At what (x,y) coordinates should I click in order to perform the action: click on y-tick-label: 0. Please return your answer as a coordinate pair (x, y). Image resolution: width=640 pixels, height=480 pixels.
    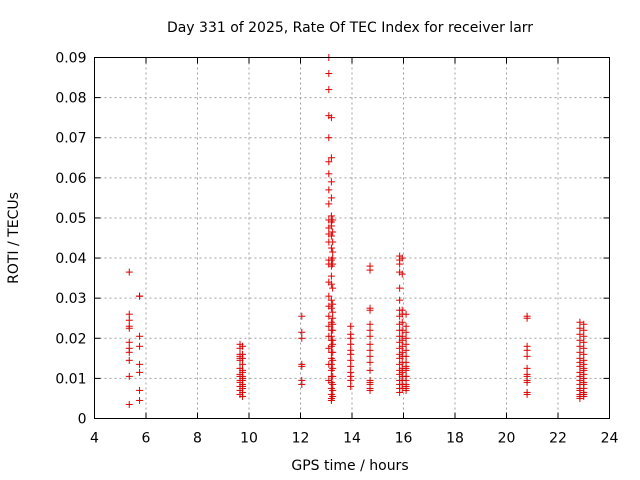
    Looking at the image, I should click on (82, 420).